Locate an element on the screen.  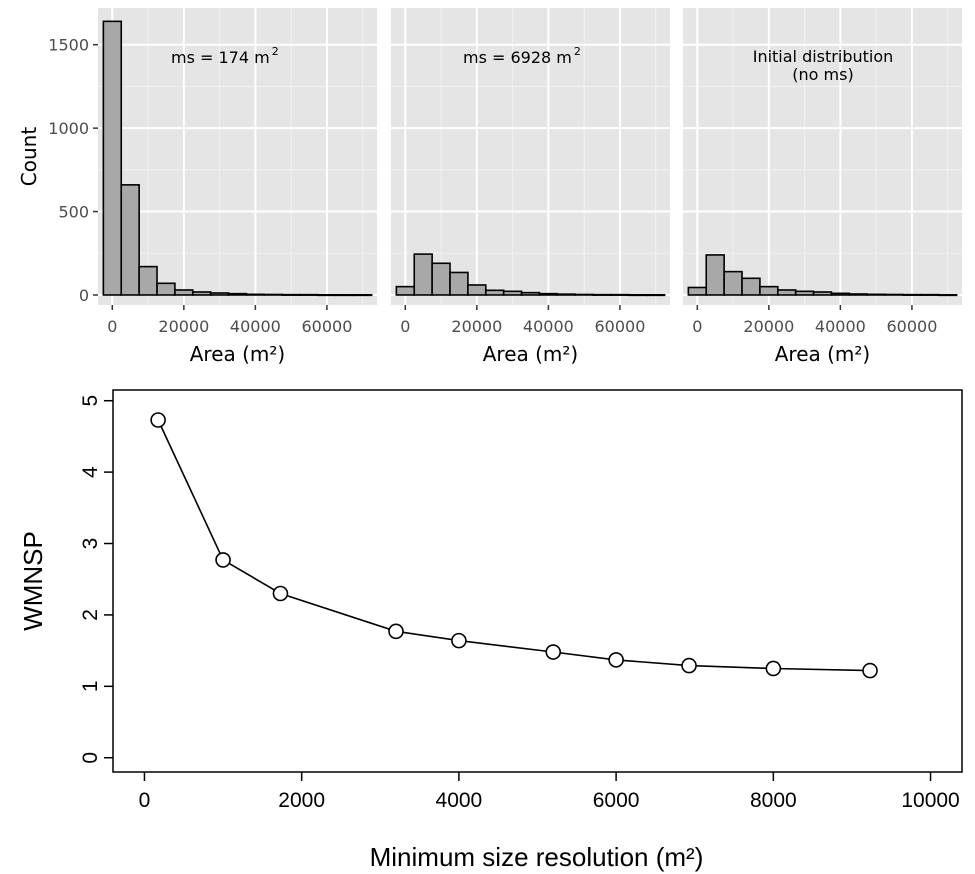
x-tick-label: 10000 is located at coordinates (930, 800).